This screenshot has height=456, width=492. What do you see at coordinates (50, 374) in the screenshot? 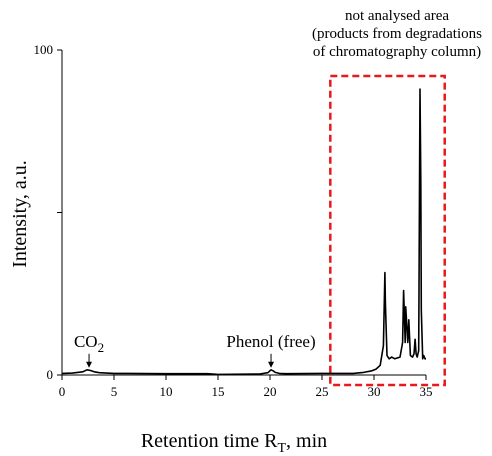
I see `y-tick-label: 0` at bounding box center [50, 374].